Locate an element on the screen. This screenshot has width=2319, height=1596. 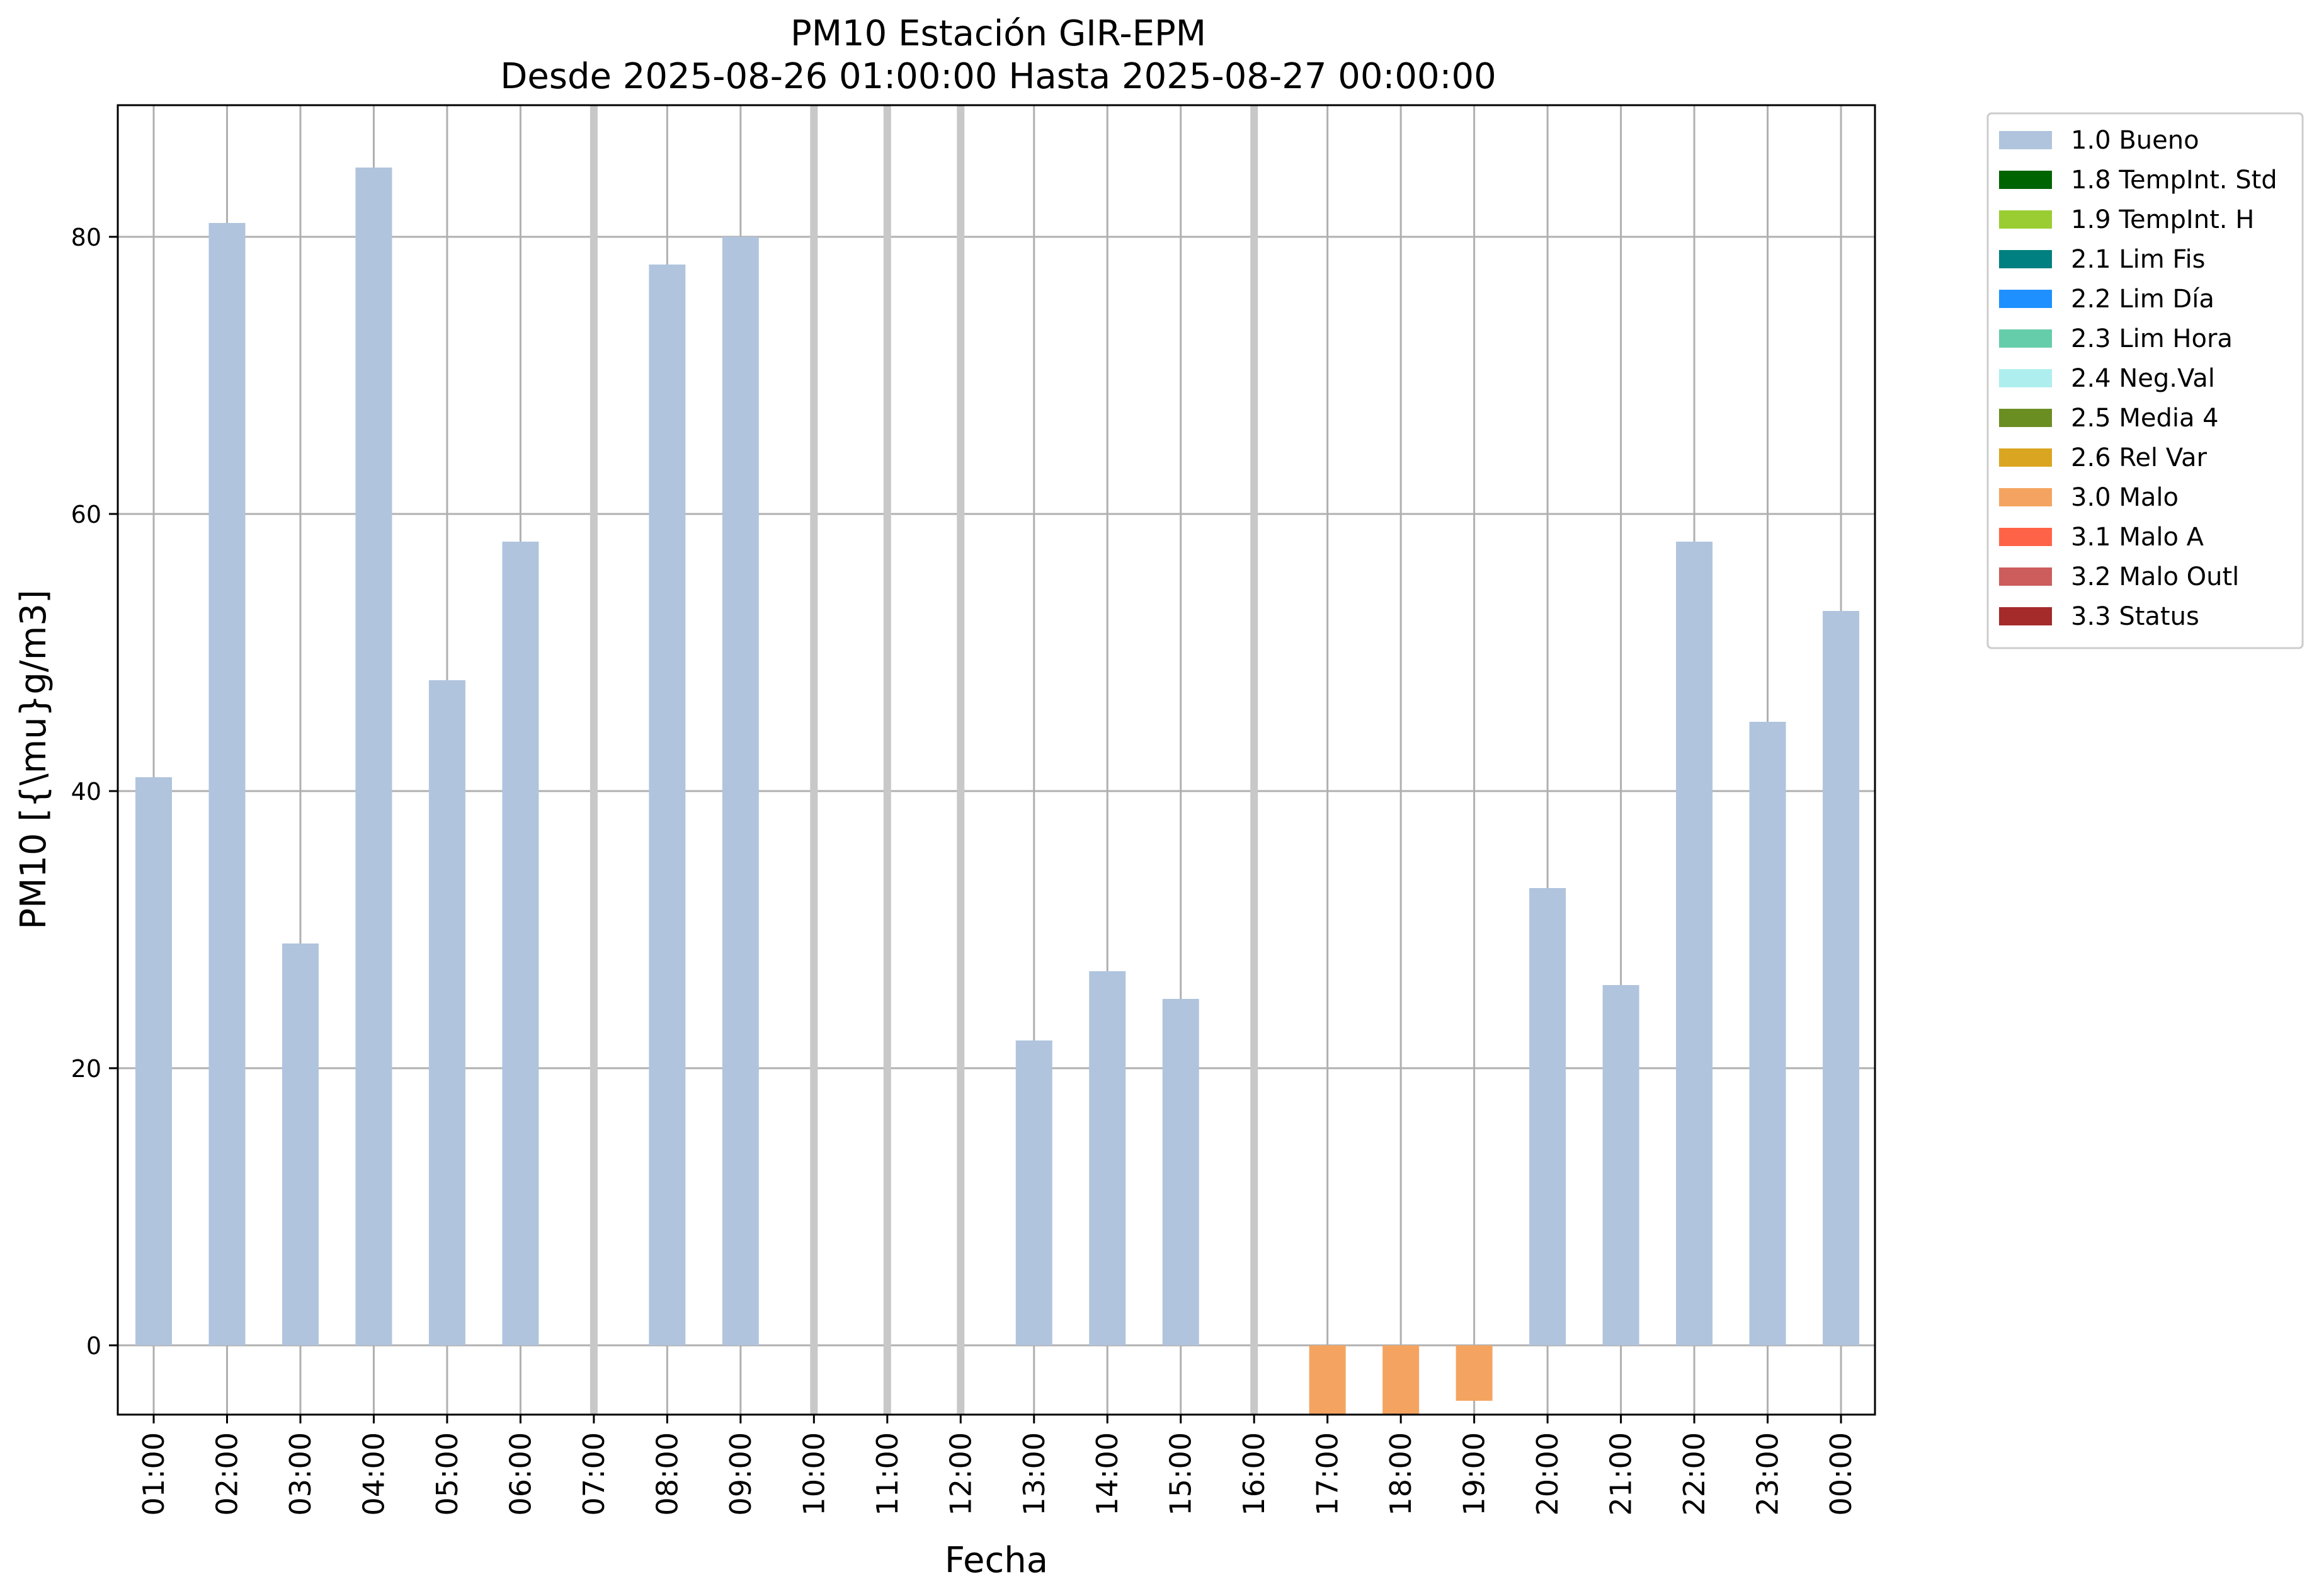
x-tick-label: 19:00 is located at coordinates (1474, 1474).